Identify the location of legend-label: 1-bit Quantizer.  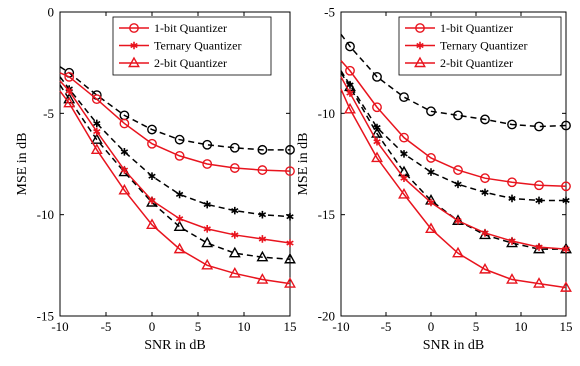
(190, 28).